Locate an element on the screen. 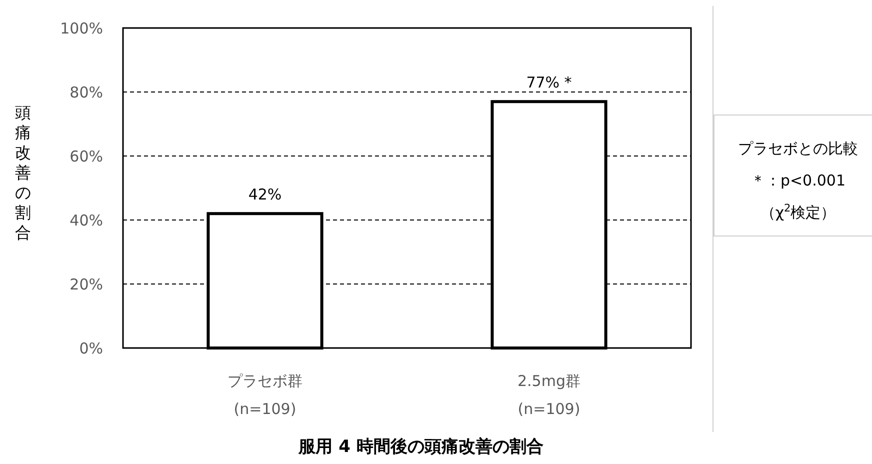 The width and height of the screenshot is (872, 464). x-tick-label: 2.5mg群 (n=109) is located at coordinates (549, 395).